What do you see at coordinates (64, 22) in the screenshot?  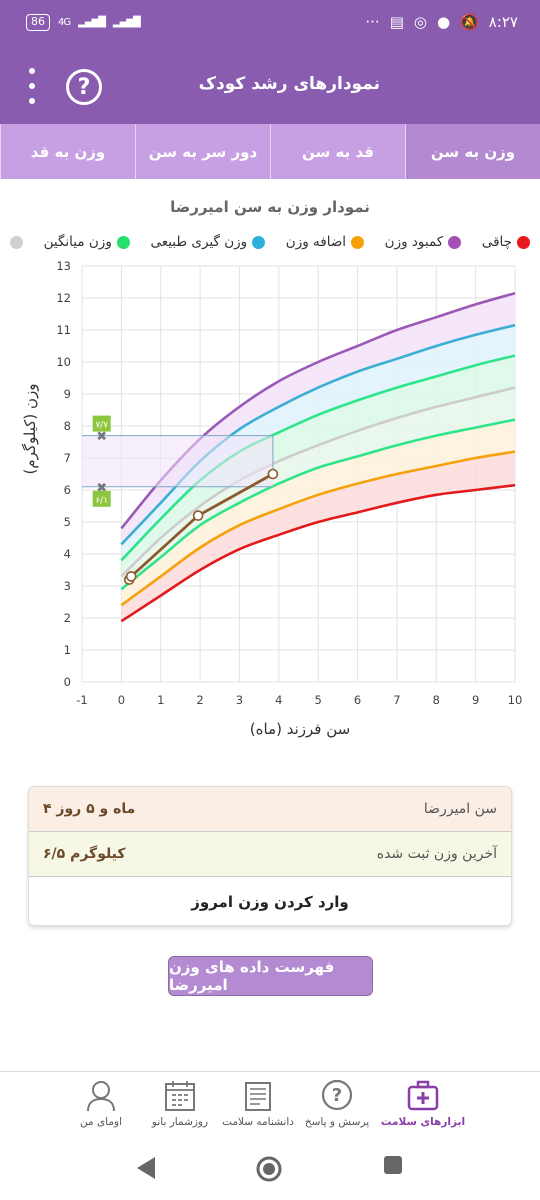 I see `network-label: 4G` at bounding box center [64, 22].